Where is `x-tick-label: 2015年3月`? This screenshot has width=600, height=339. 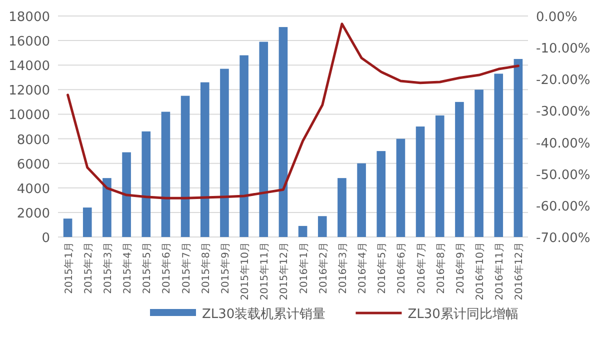
x-tick-label: 2015年3月 is located at coordinates (108, 268).